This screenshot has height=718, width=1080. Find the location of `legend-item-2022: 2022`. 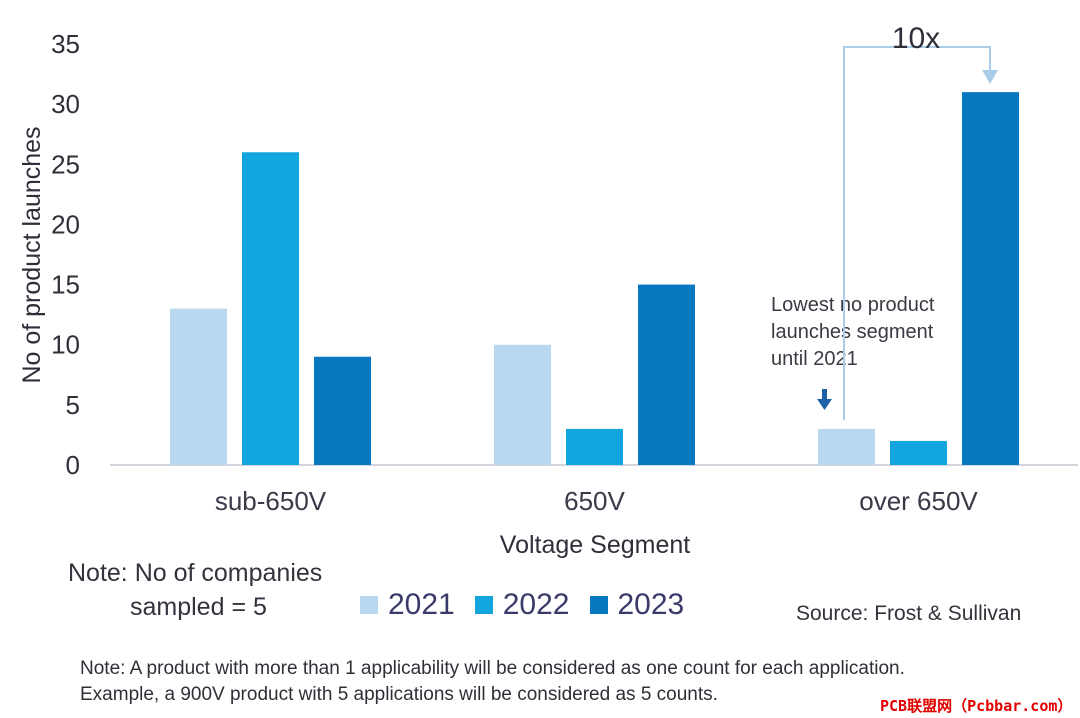

legend-item-2022: 2022 is located at coordinates (522, 605).